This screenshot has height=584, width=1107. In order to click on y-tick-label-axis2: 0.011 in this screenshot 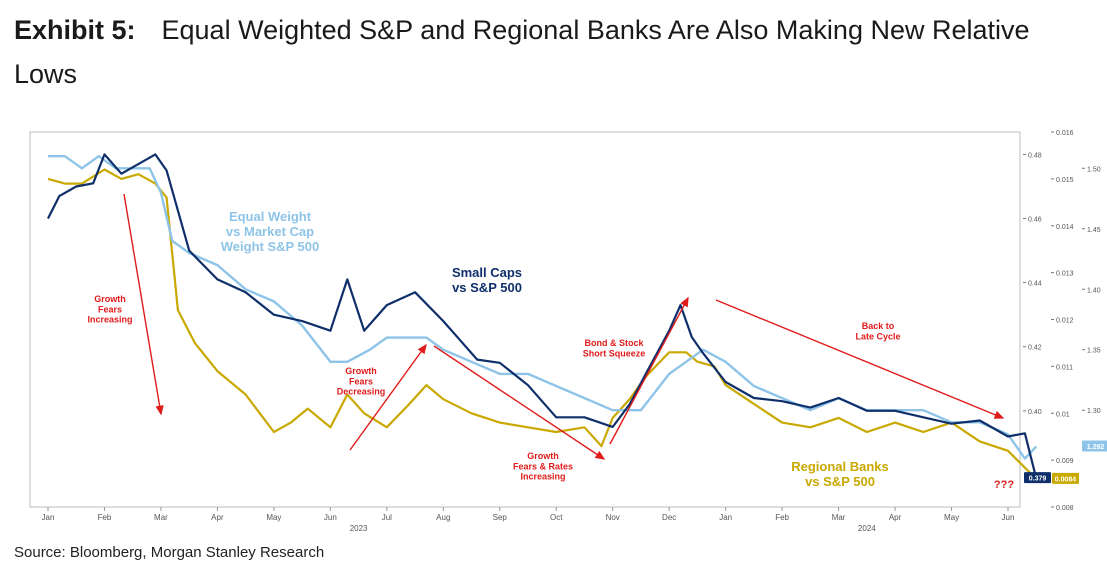, I will do `click(1064, 367)`.